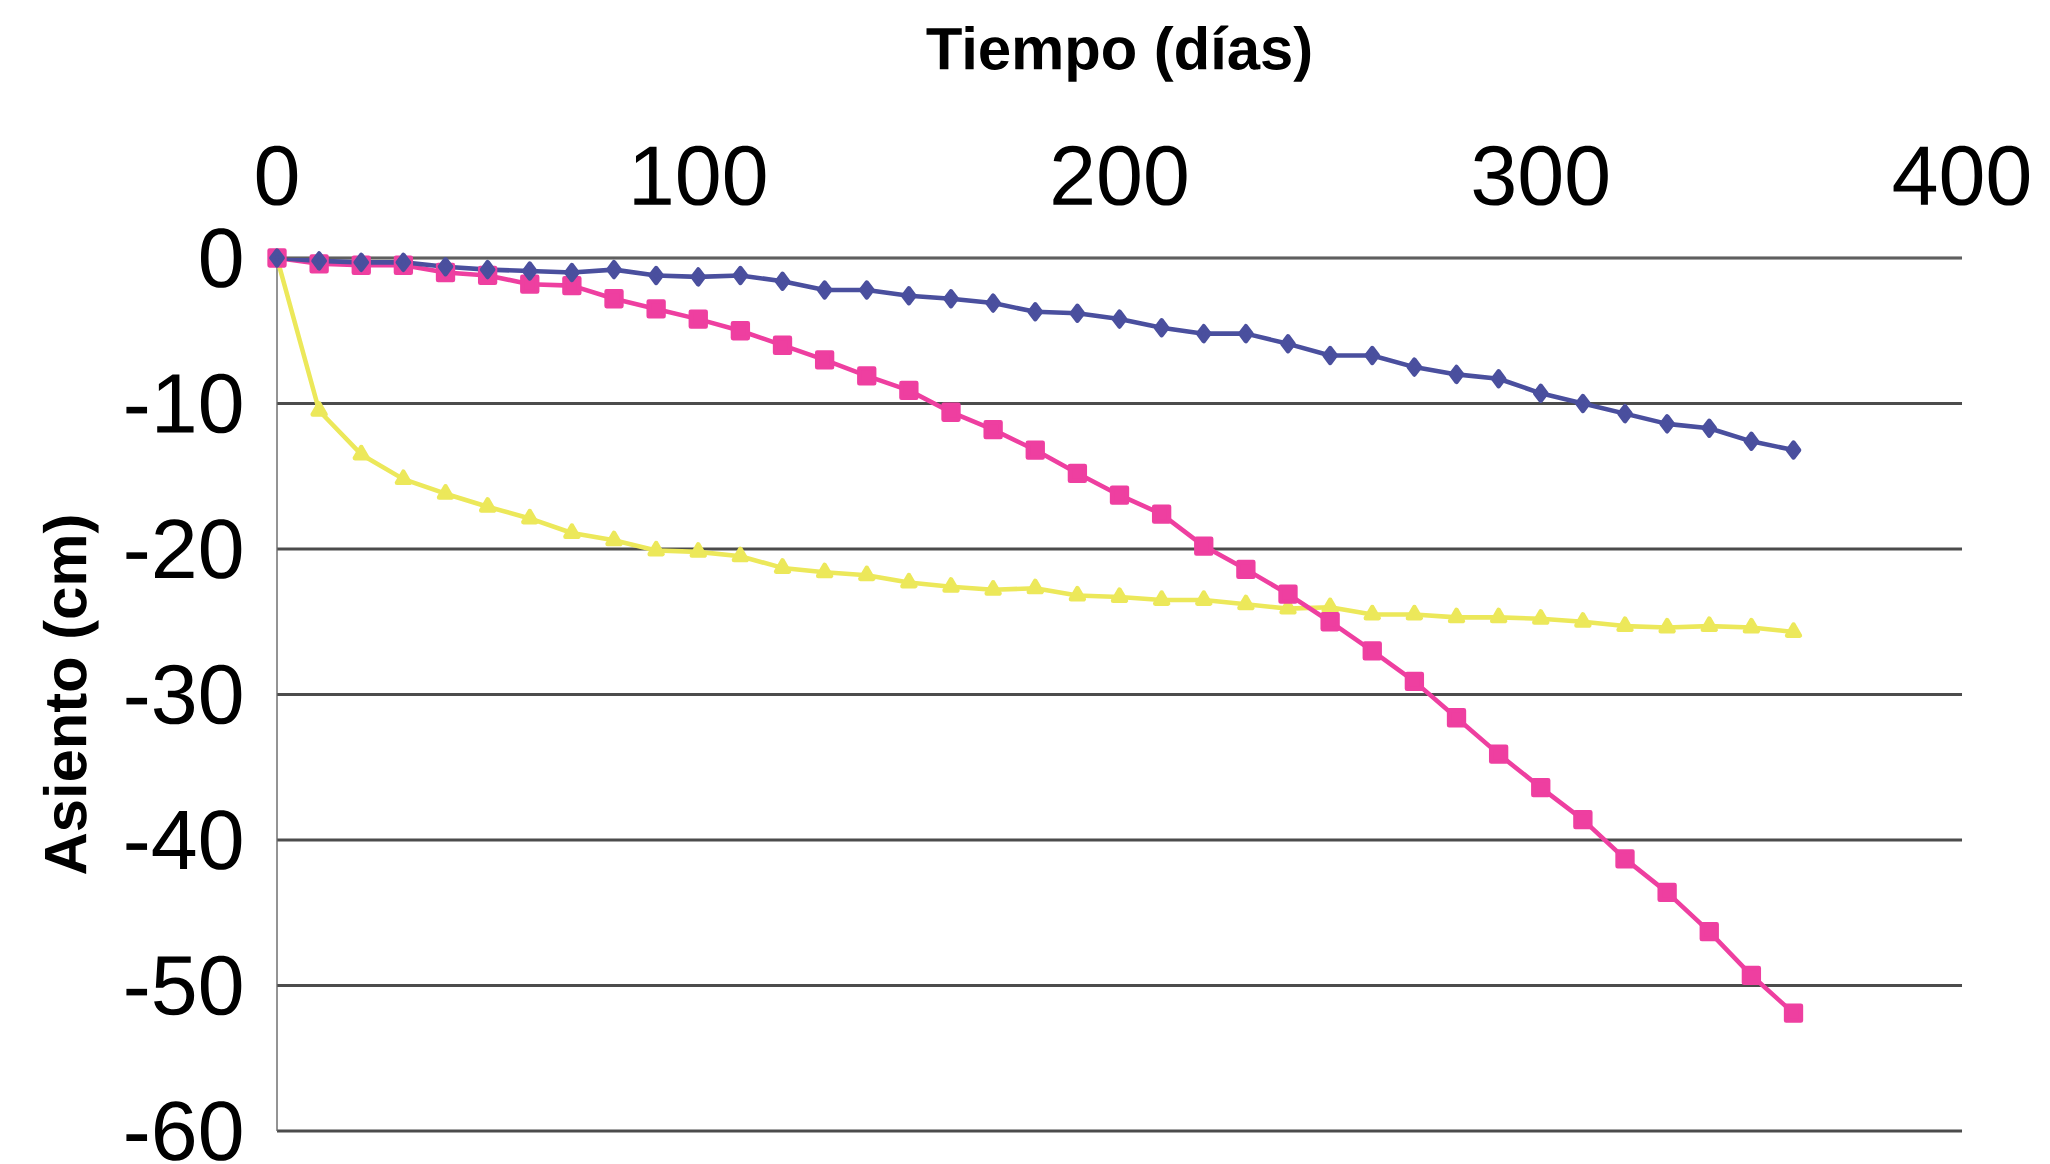 The image size is (2050, 1164). What do you see at coordinates (184, 403) in the screenshot?
I see `y-tick-label: -10` at bounding box center [184, 403].